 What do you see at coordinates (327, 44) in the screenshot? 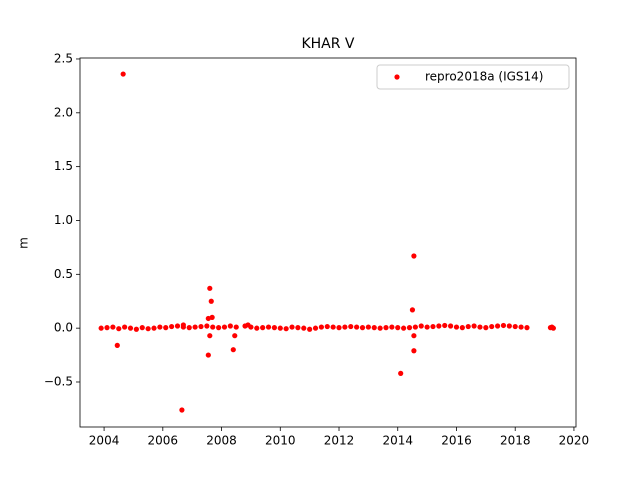
I see `chart-title: KHAR V` at bounding box center [327, 44].